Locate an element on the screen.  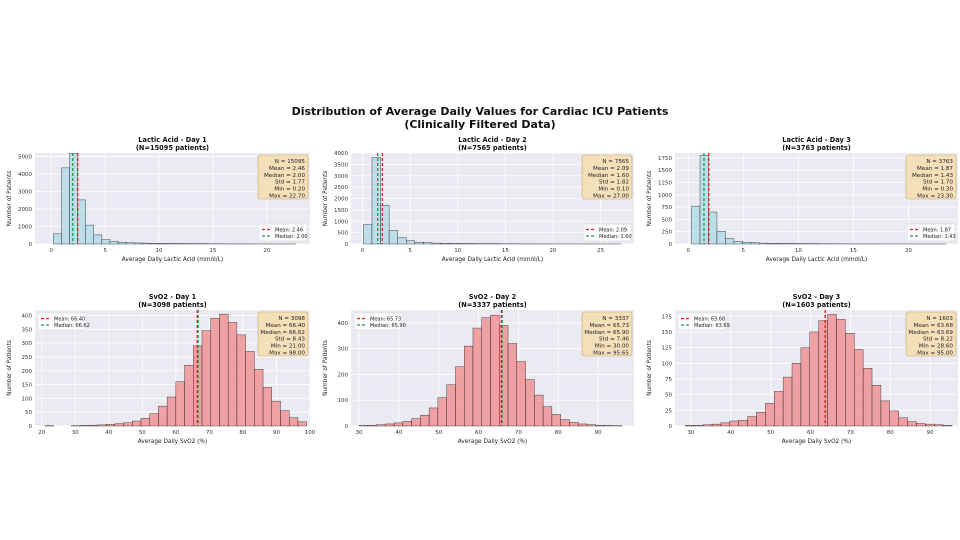
x-tick-label: 90 is located at coordinates (930, 433).